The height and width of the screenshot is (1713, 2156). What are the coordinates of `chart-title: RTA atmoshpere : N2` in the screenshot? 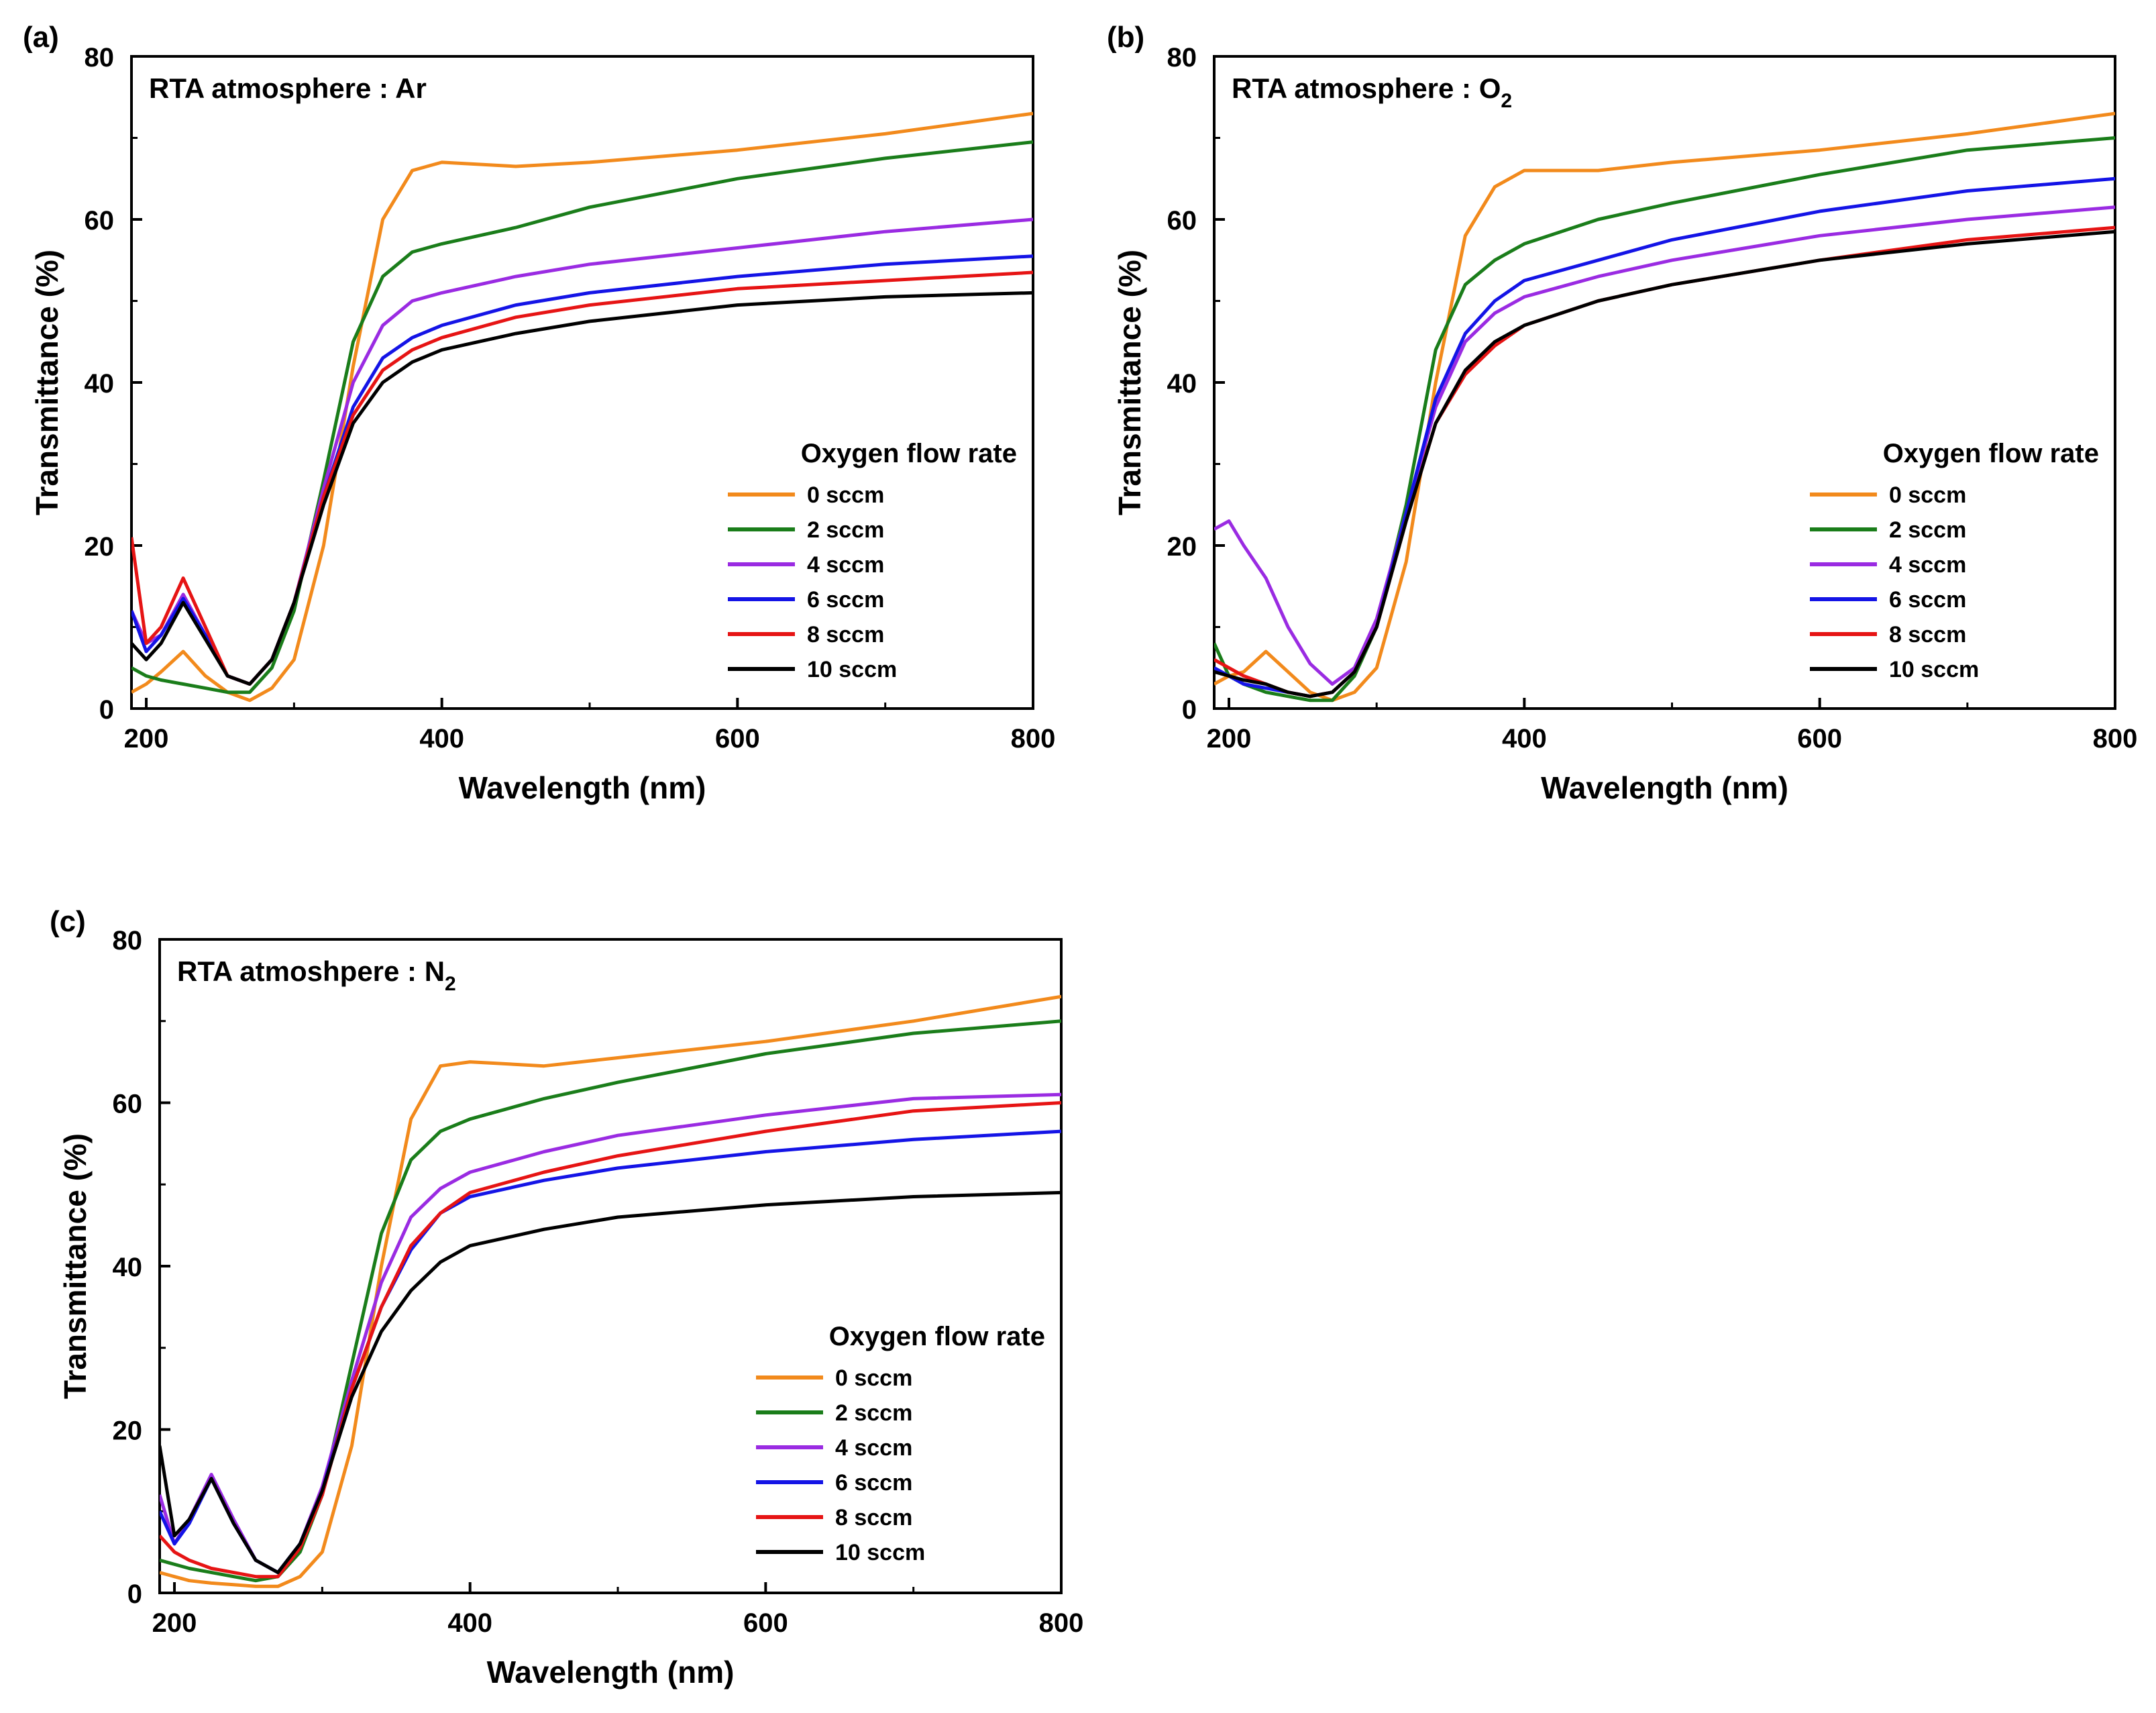 It's located at (316, 975).